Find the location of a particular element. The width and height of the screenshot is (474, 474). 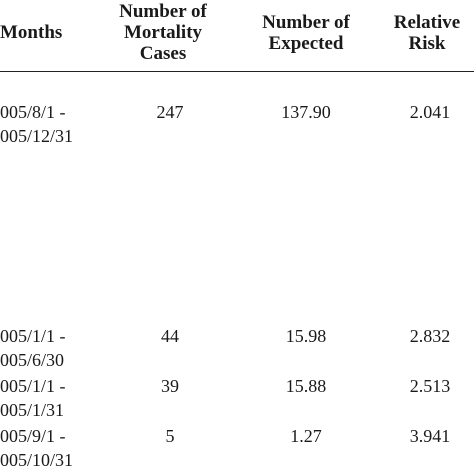

header-months: Months is located at coordinates (31, 32).